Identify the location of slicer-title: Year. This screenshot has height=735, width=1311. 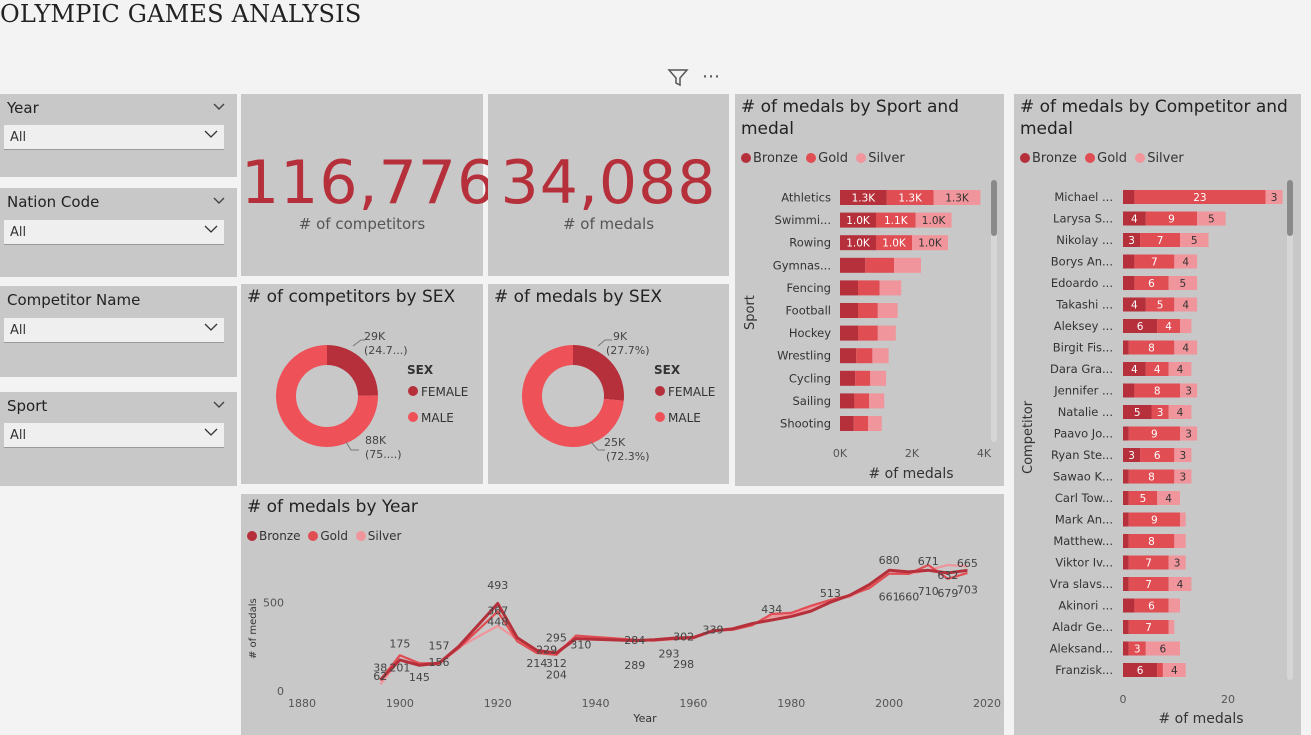
(23, 108).